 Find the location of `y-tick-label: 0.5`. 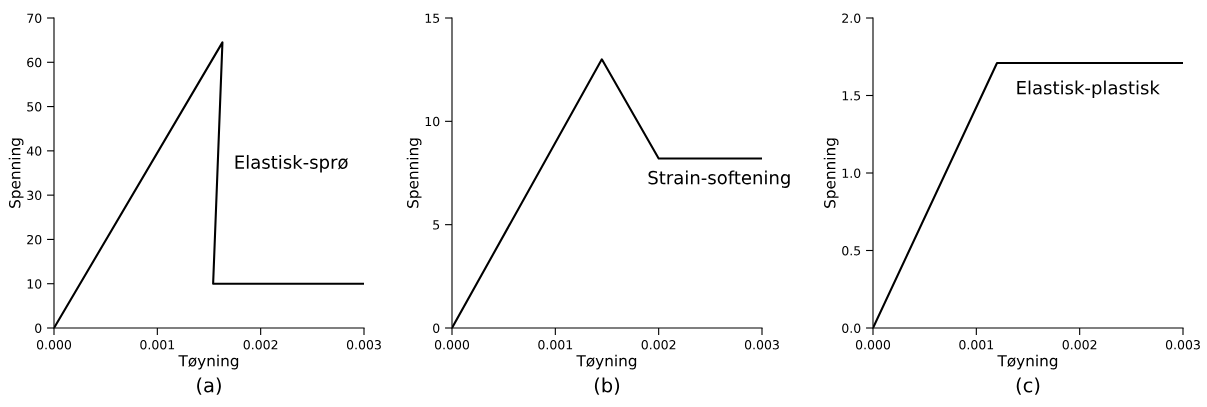

y-tick-label: 0.5 is located at coordinates (851, 250).